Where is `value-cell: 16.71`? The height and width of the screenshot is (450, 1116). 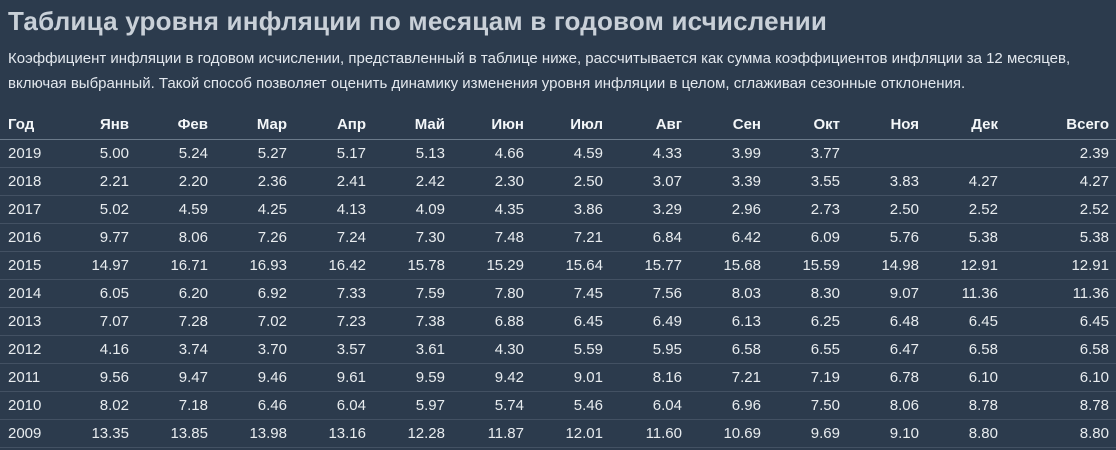 value-cell: 16.71 is located at coordinates (180, 265).